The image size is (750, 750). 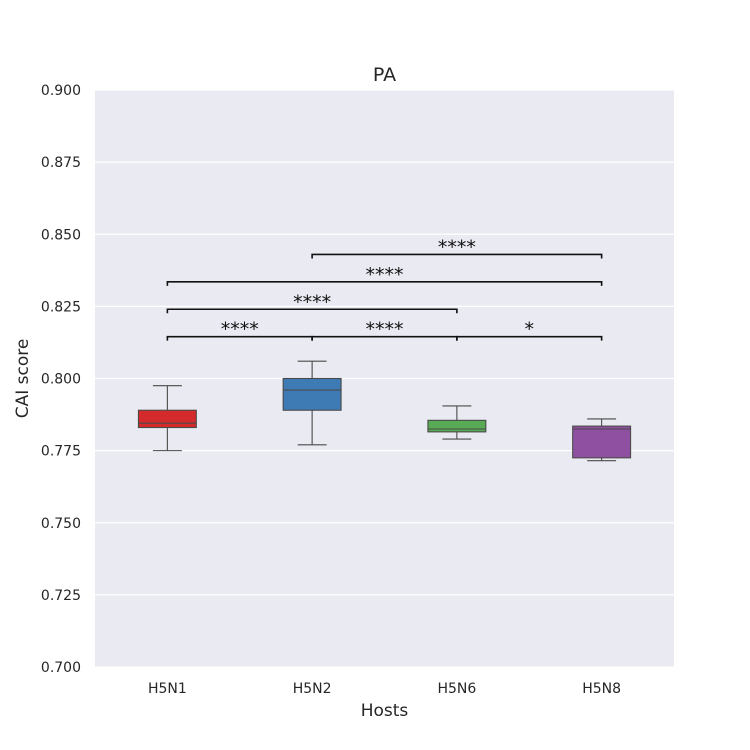 What do you see at coordinates (601, 689) in the screenshot?
I see `x-tick-label: H5N8` at bounding box center [601, 689].